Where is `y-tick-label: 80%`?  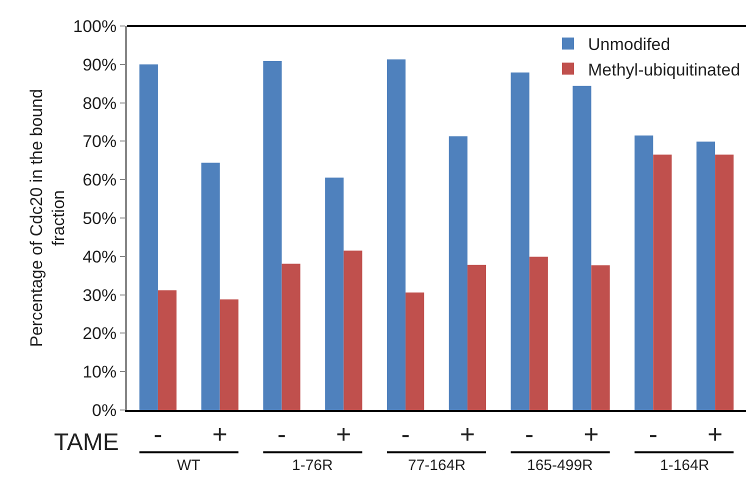 y-tick-label: 80% is located at coordinates (99, 103).